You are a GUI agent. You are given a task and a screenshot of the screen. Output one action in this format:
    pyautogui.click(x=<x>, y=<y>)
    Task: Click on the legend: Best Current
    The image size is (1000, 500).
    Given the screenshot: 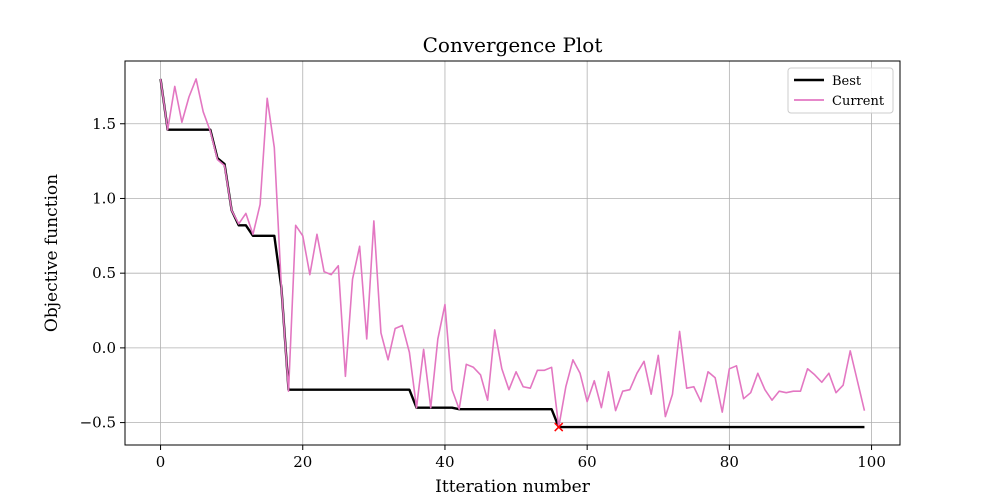 What is the action you would take?
    pyautogui.click(x=840, y=90)
    